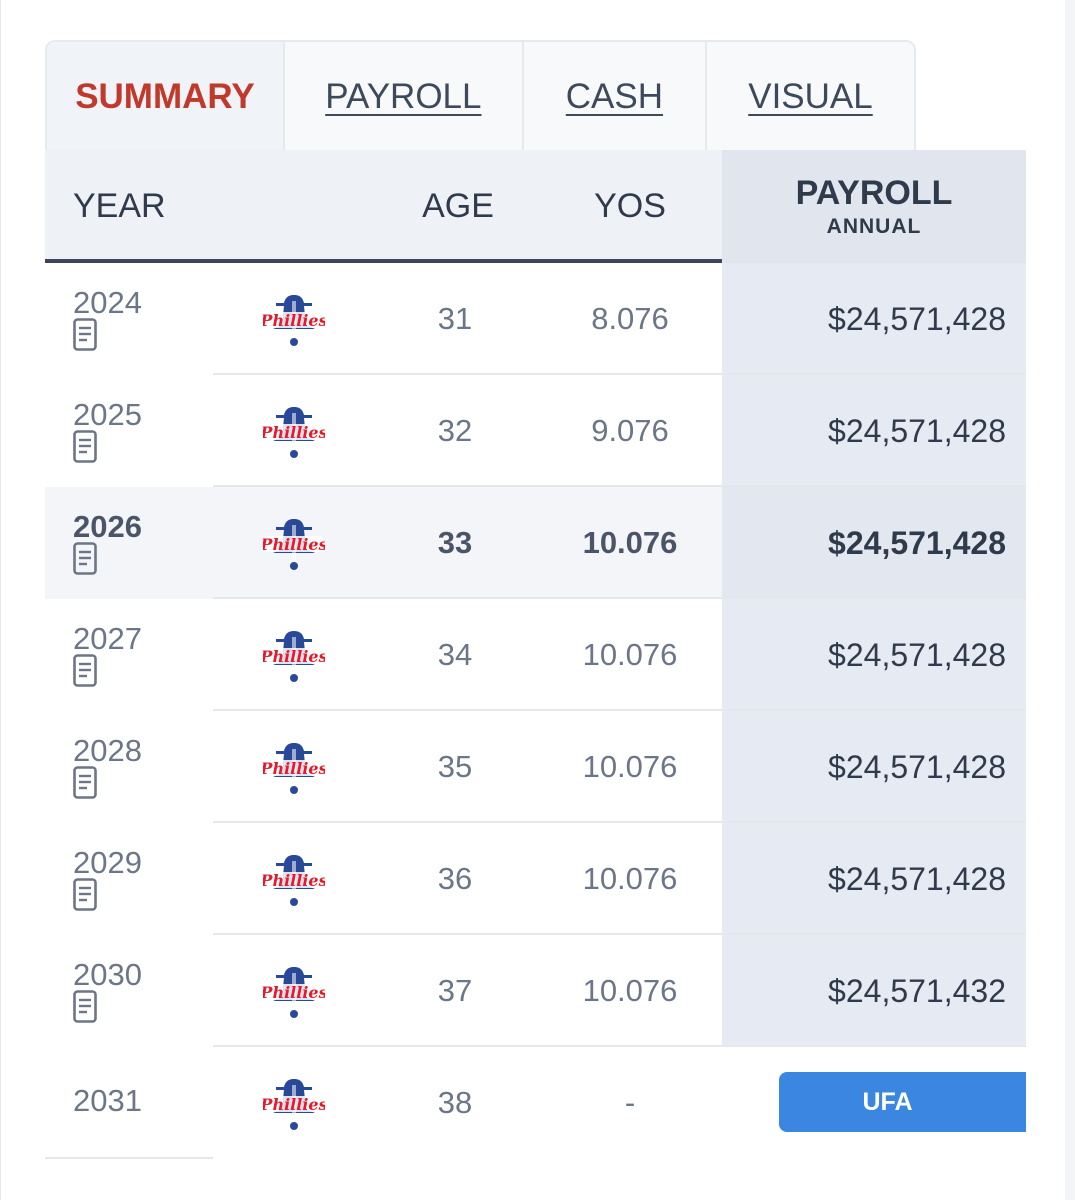 This screenshot has width=1075, height=1200. I want to click on table-header: YEAR AGE YOS PAYROLL ANNUAL, so click(535, 206).